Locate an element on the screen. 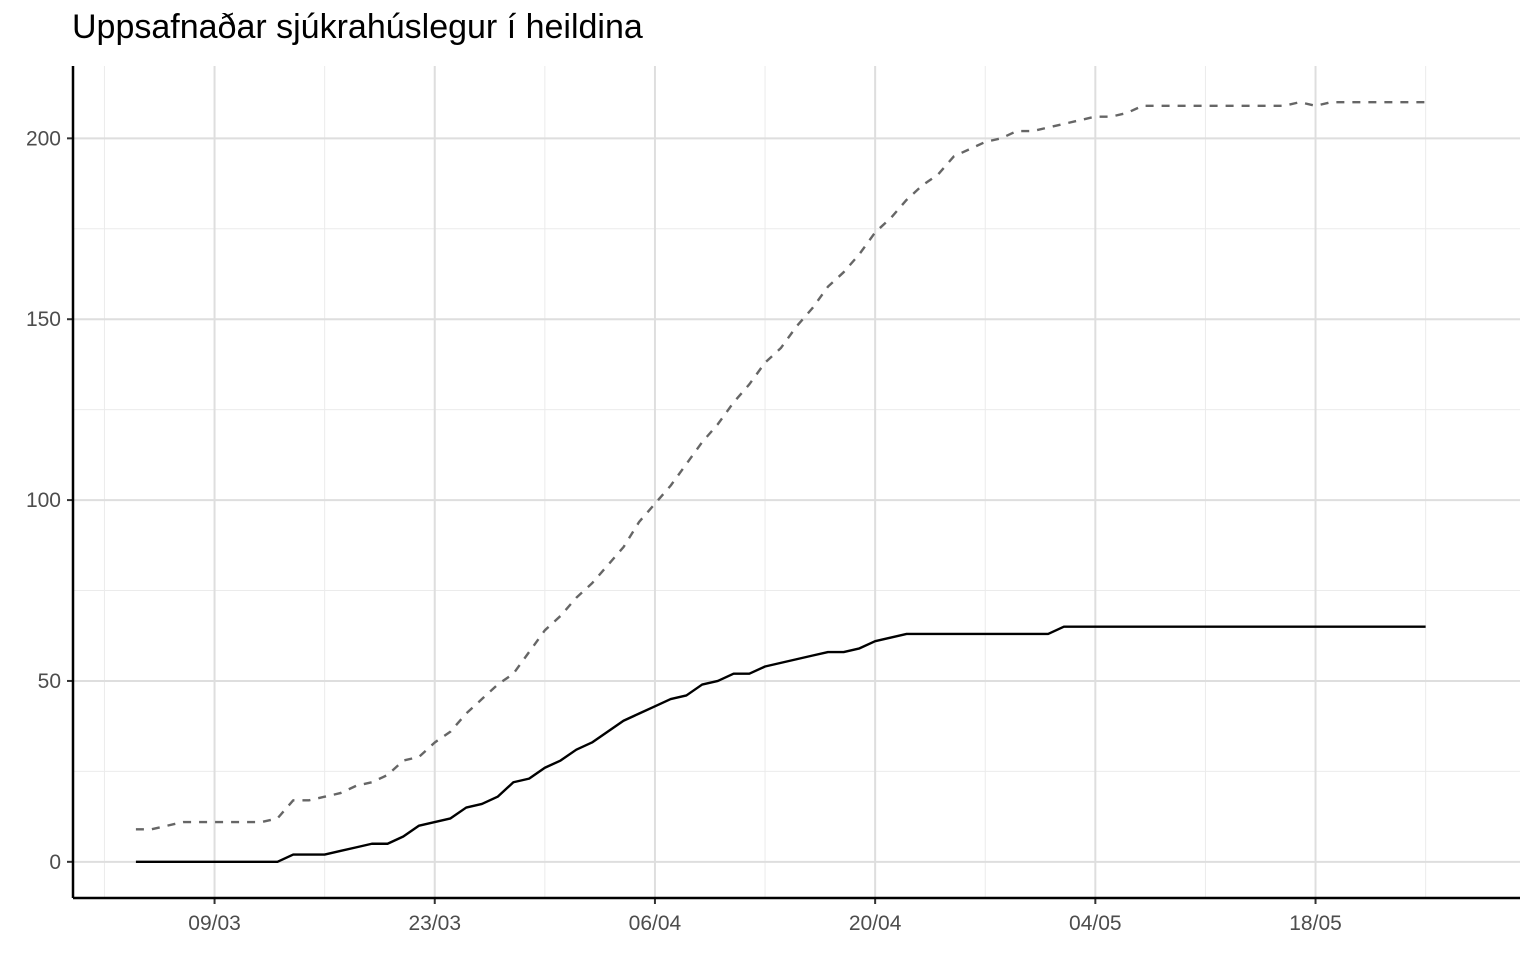 This screenshot has height=953, width=1536. x-tick-label: 23/03 is located at coordinates (434, 923).